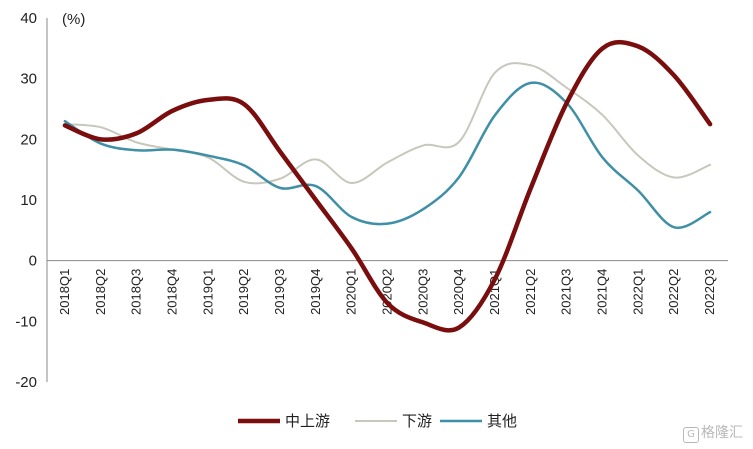  I want to click on x-tick-label: 2020Q3, so click(422, 292).